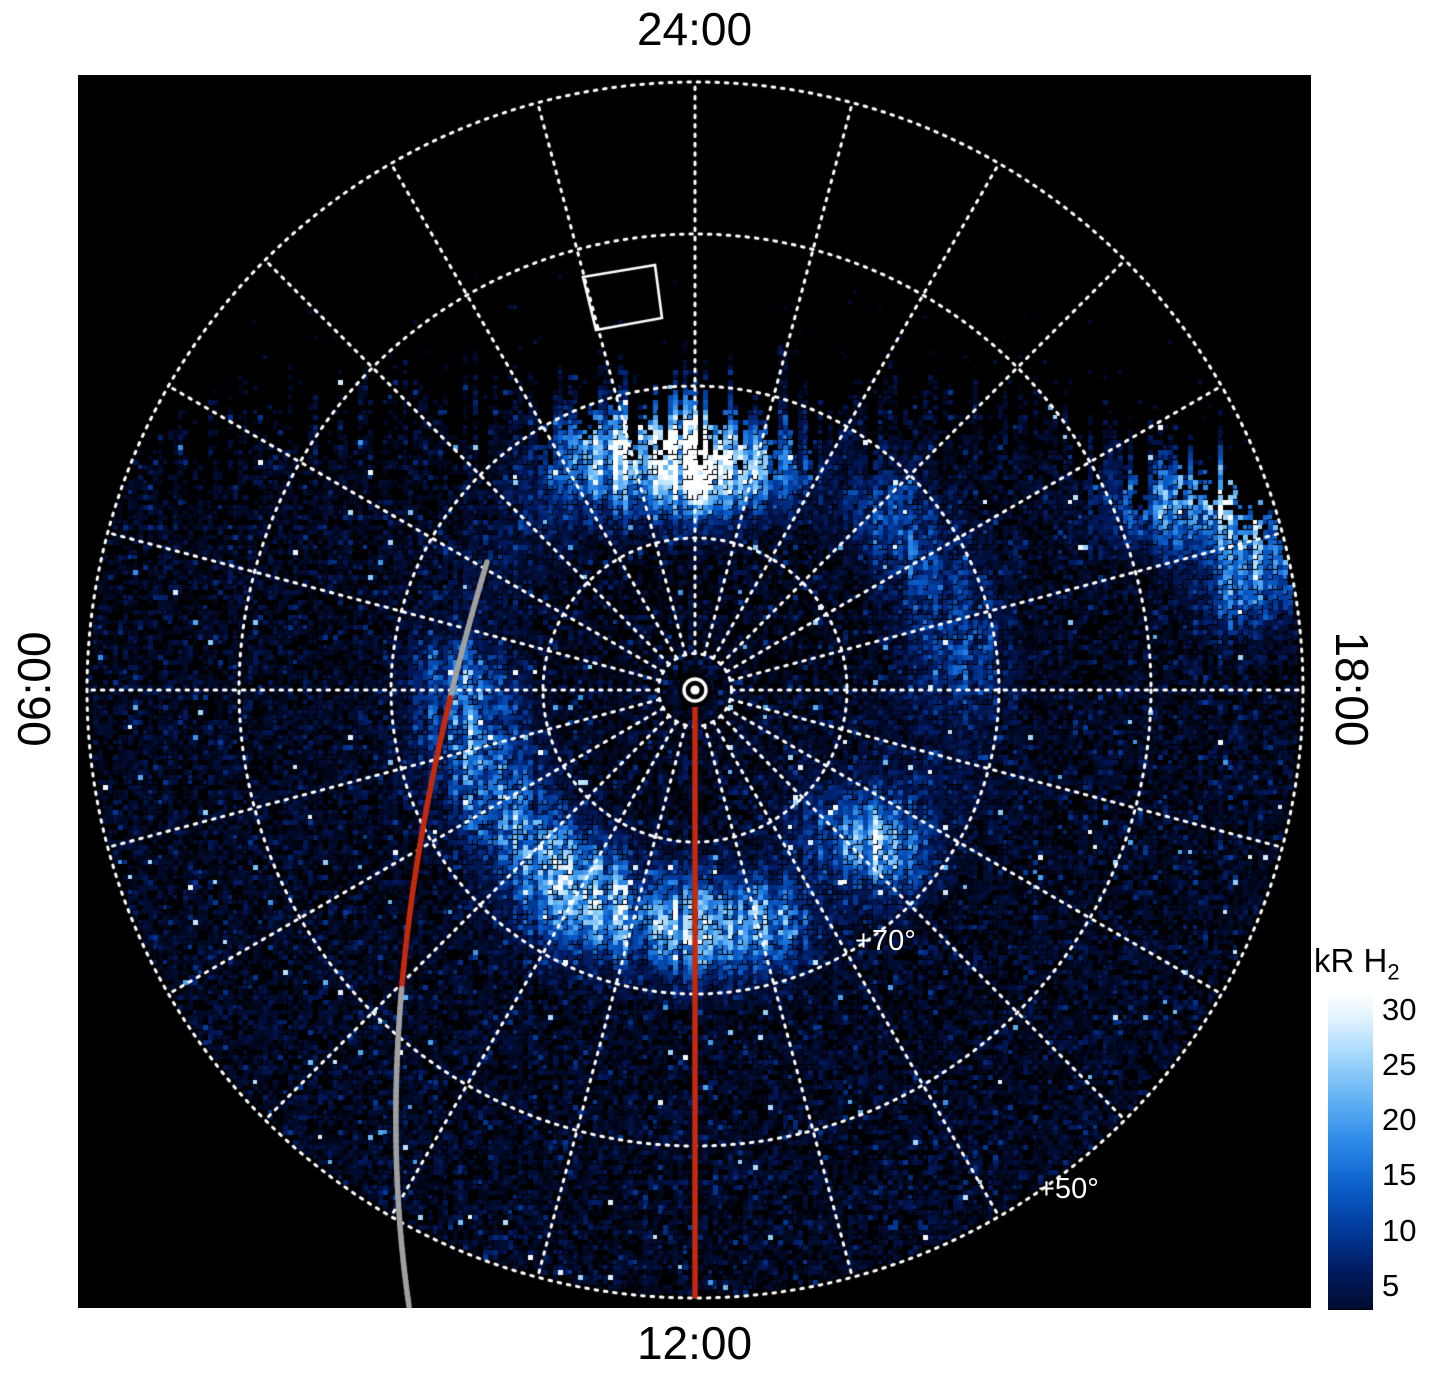 The width and height of the screenshot is (1447, 1384). I want to click on latitude-label-50: +50°, so click(1068, 1189).